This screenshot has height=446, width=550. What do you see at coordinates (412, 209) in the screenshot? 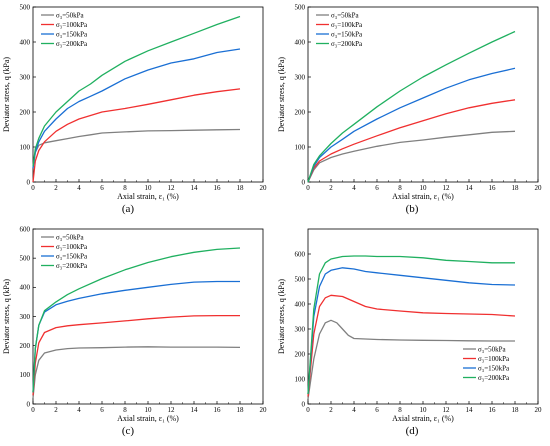
I see `panel-label: (b)` at bounding box center [412, 209].